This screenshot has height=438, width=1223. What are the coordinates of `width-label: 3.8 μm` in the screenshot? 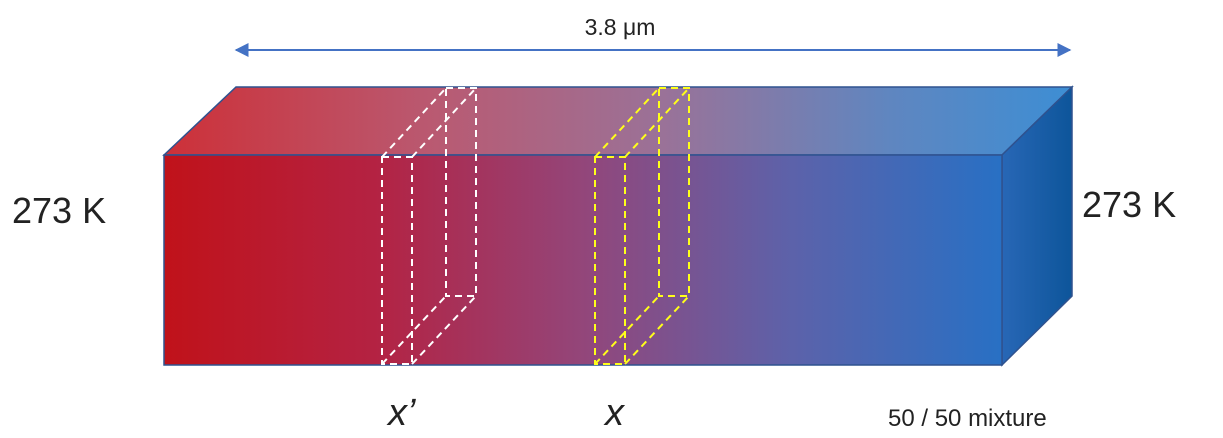 It's located at (620, 27).